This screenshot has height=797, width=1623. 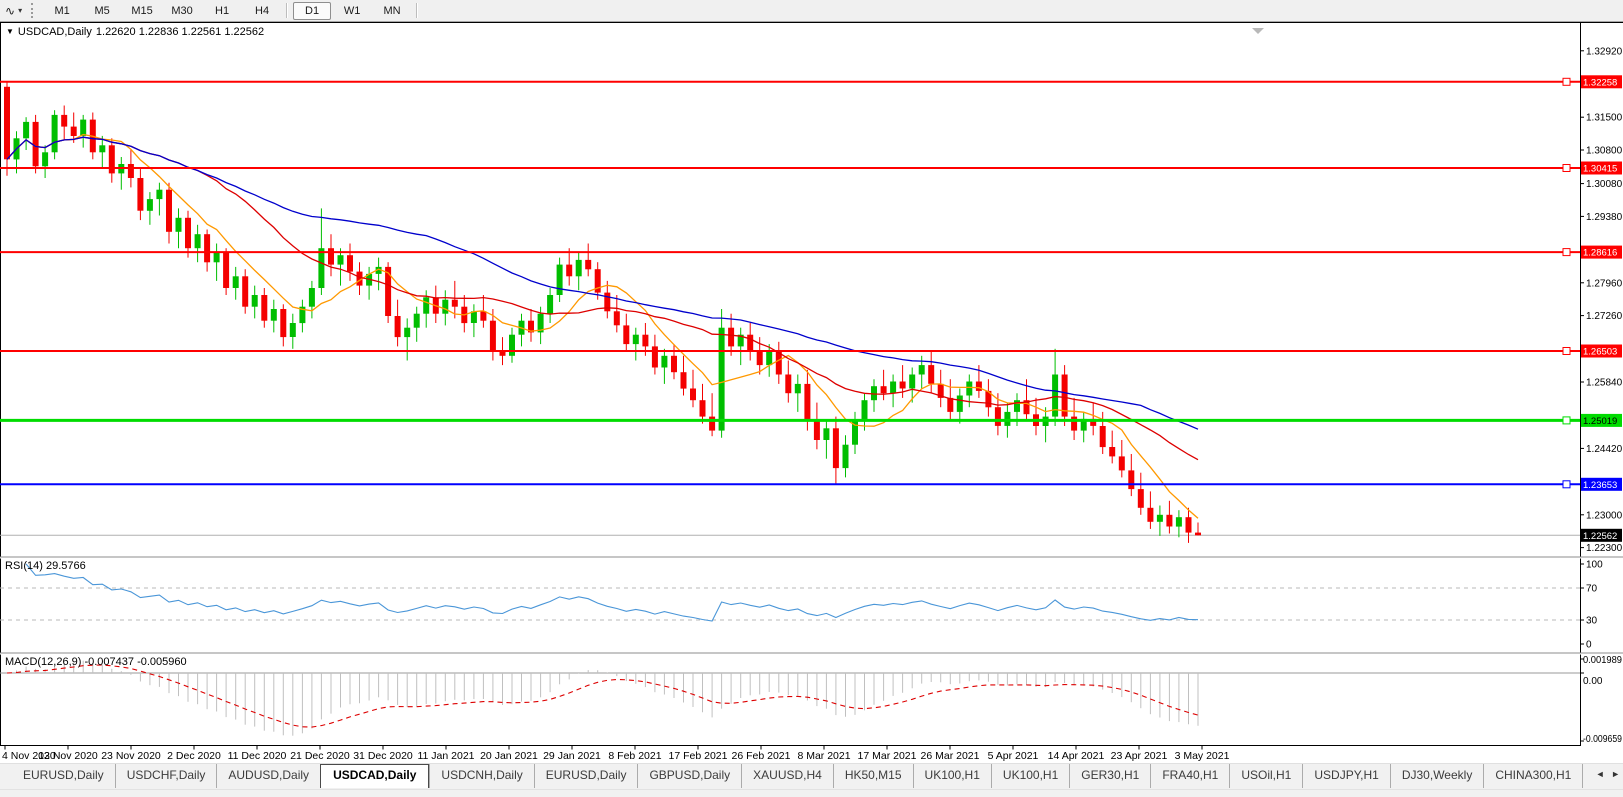 What do you see at coordinates (811, 11) in the screenshot?
I see `toolbar: ∿ ▾ M1 M5 M15 M30 H1 H4 D1 W1 MN` at bounding box center [811, 11].